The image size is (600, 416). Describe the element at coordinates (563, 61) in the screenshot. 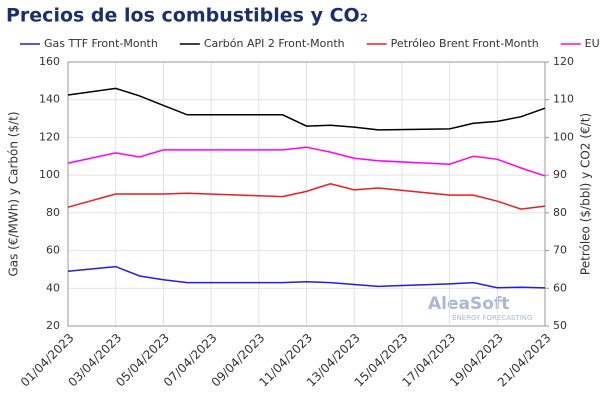

I see `y2-tick-label: 120` at that location.